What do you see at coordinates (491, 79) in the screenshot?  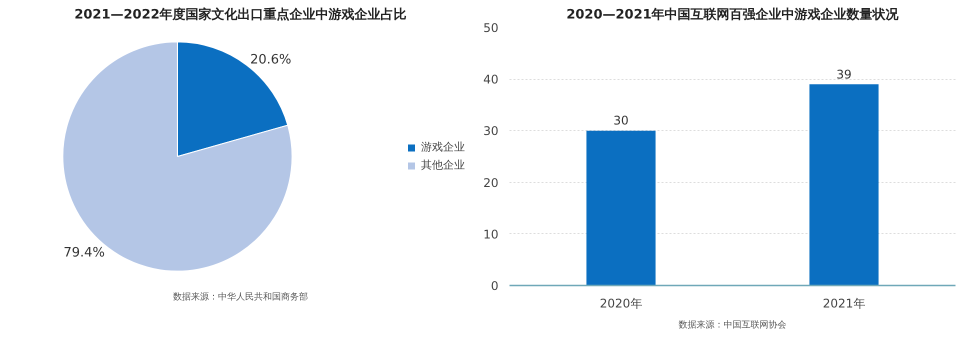 I see `y-tick-label: 40` at bounding box center [491, 79].